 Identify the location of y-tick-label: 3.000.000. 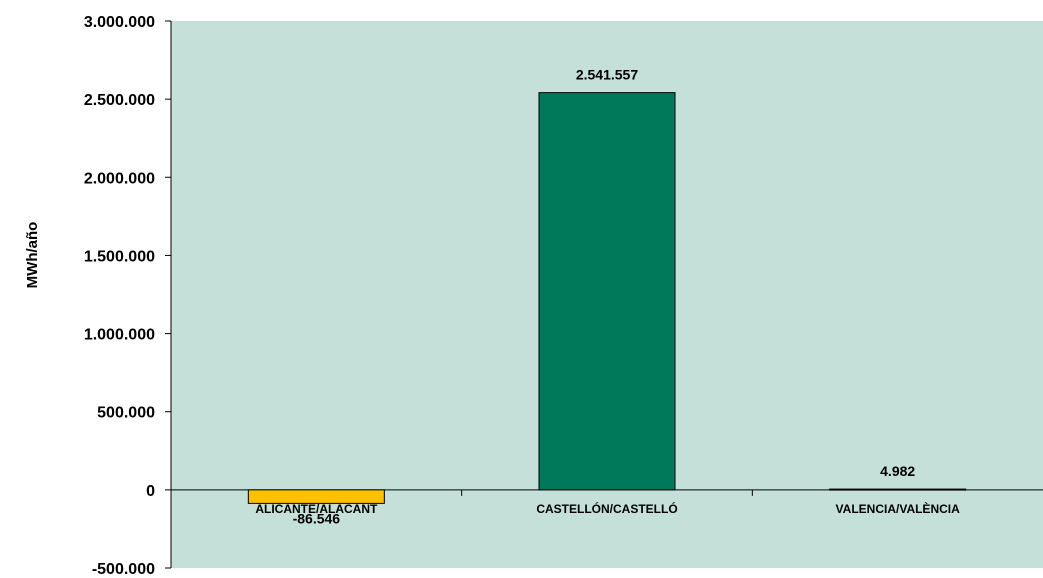
(119, 22).